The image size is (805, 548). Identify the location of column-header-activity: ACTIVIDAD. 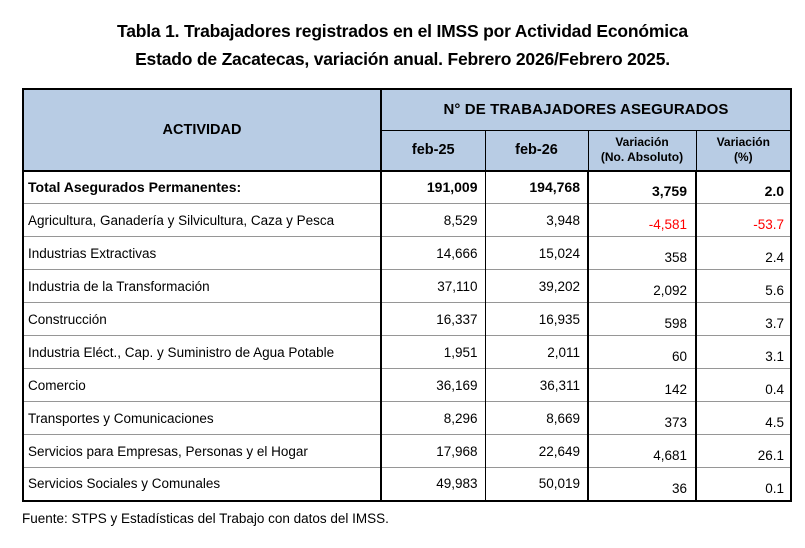
(202, 130).